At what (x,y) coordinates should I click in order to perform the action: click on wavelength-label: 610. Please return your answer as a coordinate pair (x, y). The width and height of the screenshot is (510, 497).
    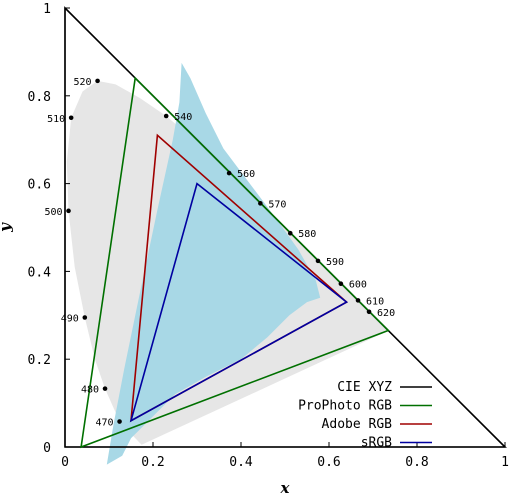
    Looking at the image, I should click on (375, 301).